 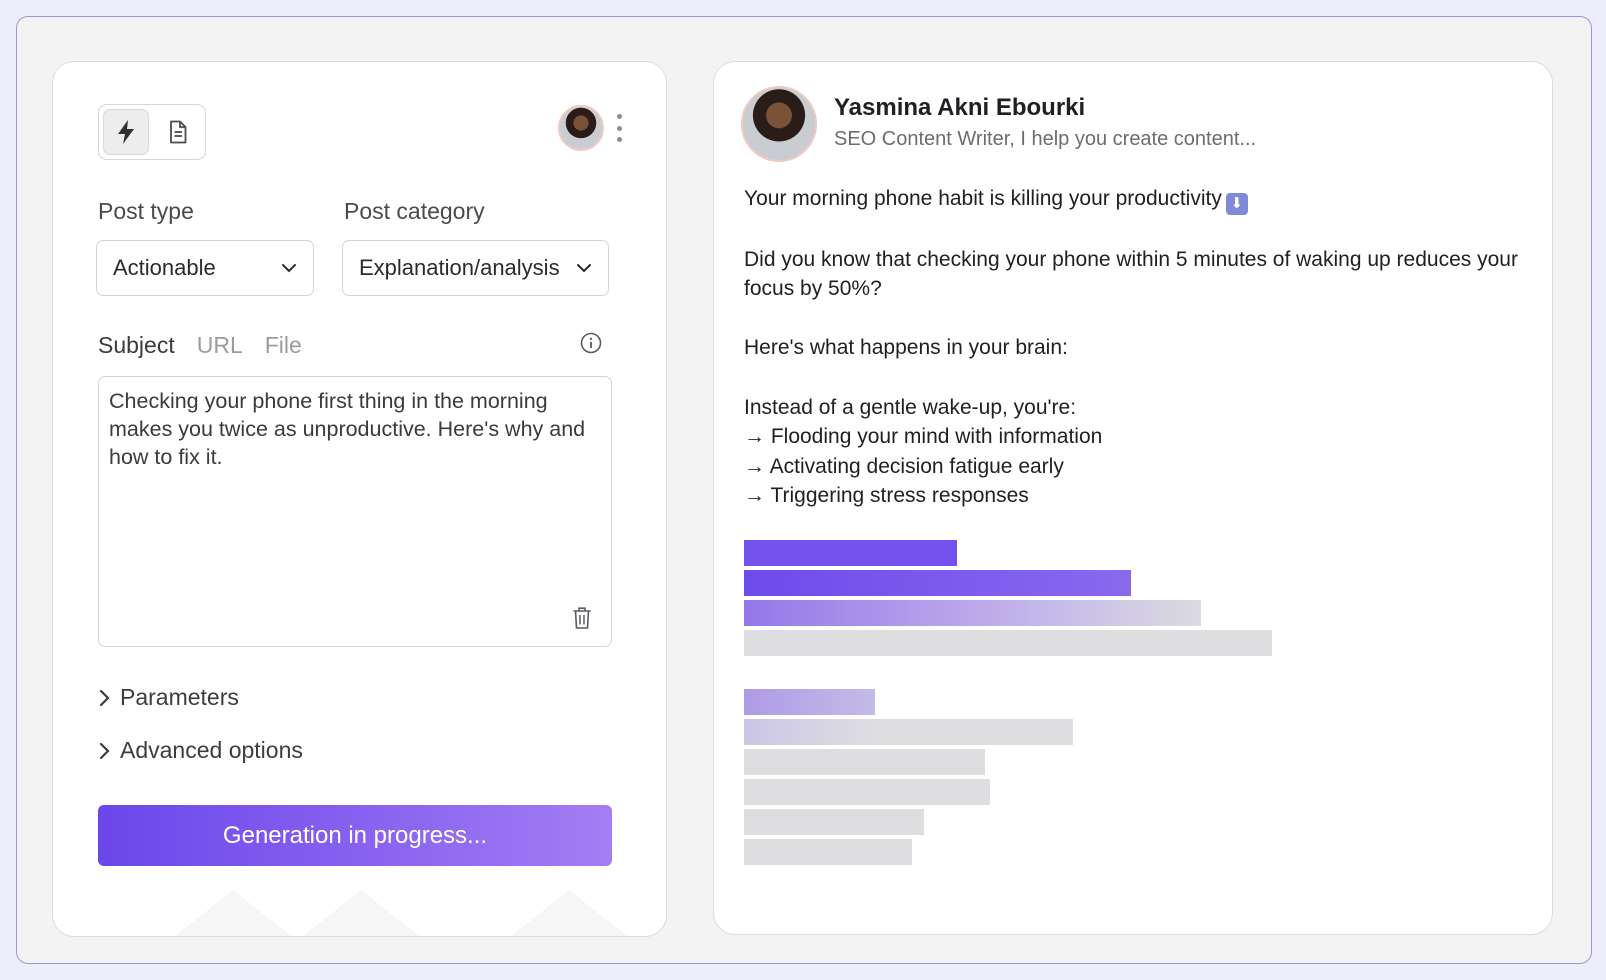 I want to click on mode-toggle, so click(x=152, y=132).